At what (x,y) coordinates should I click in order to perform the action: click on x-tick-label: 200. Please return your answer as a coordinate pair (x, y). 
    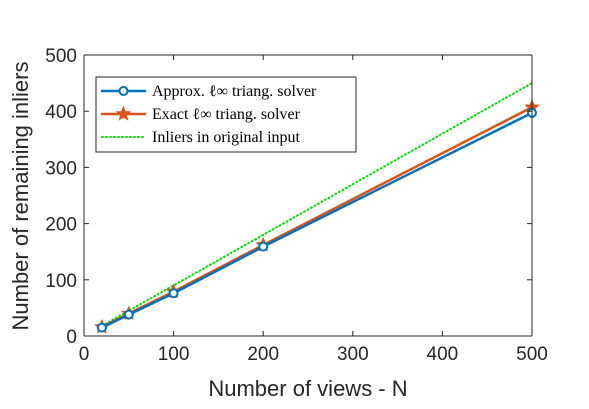
    Looking at the image, I should click on (263, 354).